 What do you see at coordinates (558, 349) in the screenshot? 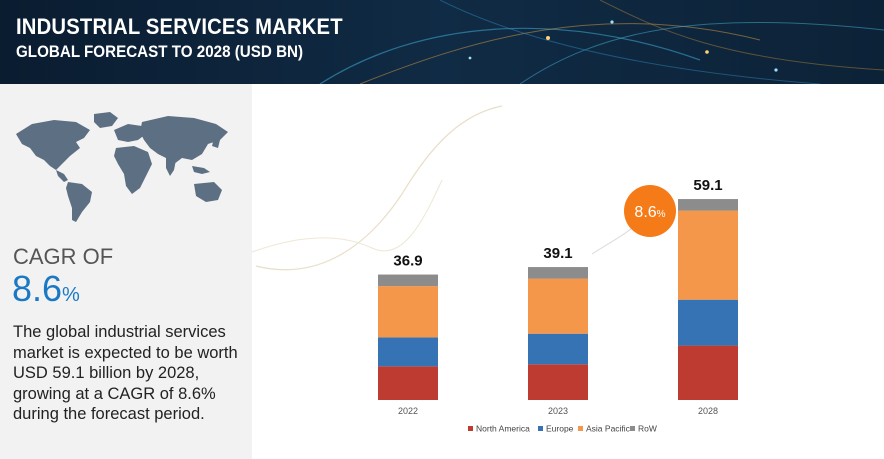
I see `bar-europe-2023` at bounding box center [558, 349].